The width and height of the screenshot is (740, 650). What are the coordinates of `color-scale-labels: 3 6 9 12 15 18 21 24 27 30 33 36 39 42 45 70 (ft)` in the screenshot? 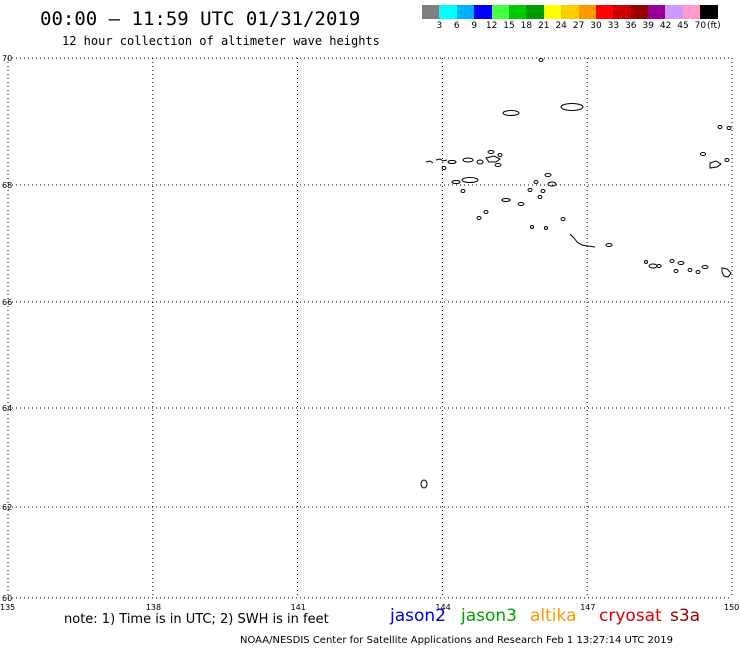 It's located at (577, 25).